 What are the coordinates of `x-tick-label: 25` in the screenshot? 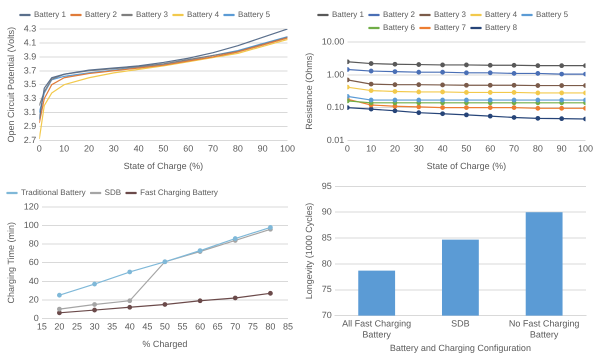 It's located at (77, 326).